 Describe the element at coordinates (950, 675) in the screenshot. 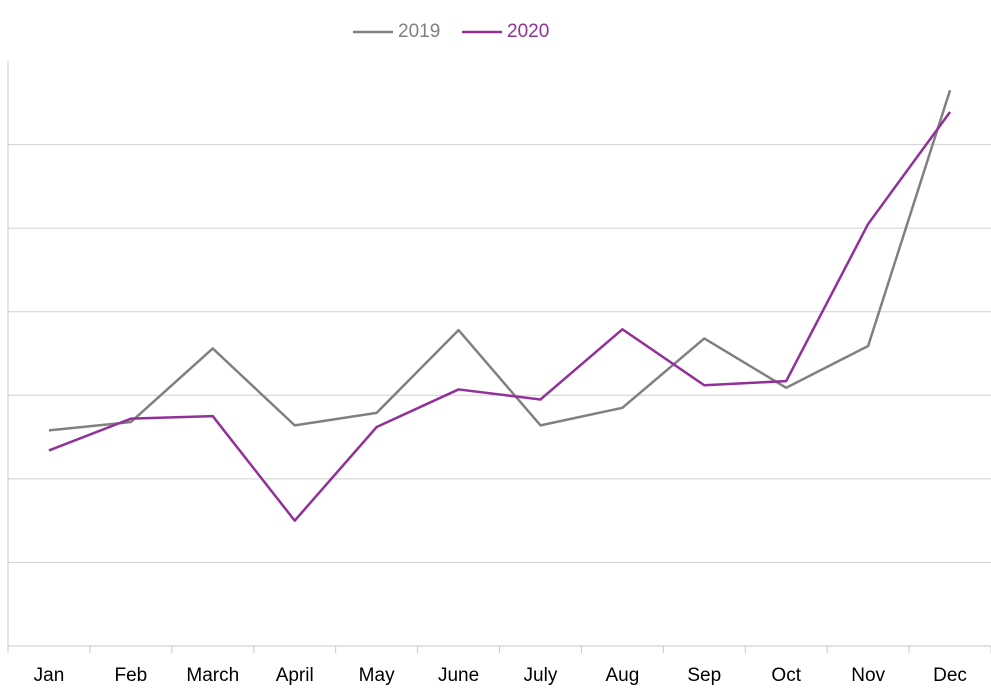

I see `x-tick-label: Dec` at that location.